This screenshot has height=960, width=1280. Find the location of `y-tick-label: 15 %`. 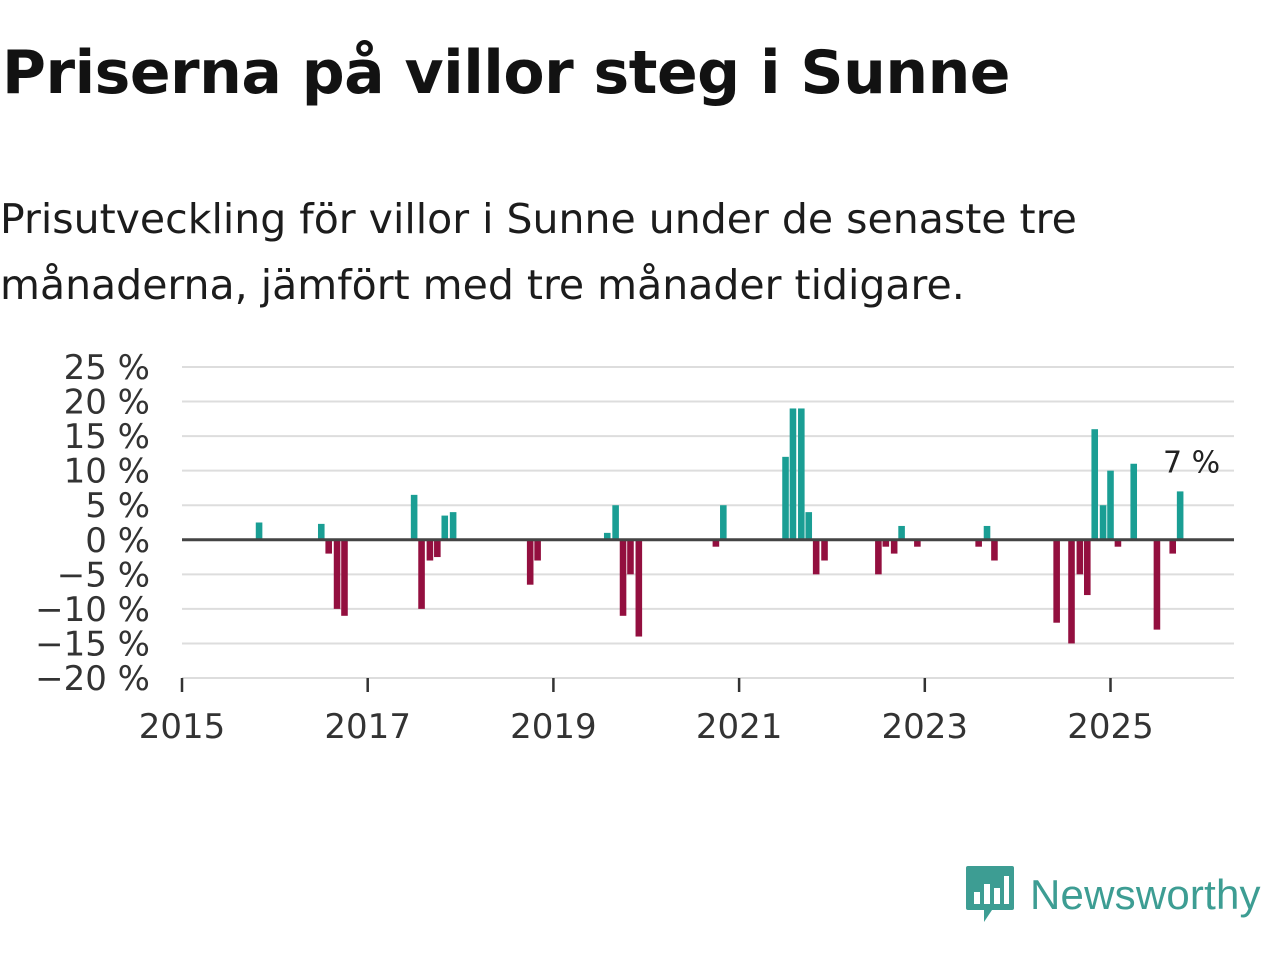

y-tick-label: 15 % is located at coordinates (107, 437).